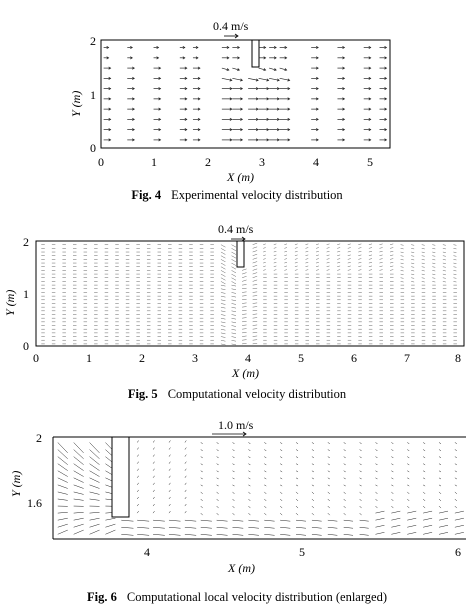 Image resolution: width=474 pixels, height=610 pixels. I want to click on fig5-scale-label: 0.4 m/s, so click(236, 229).